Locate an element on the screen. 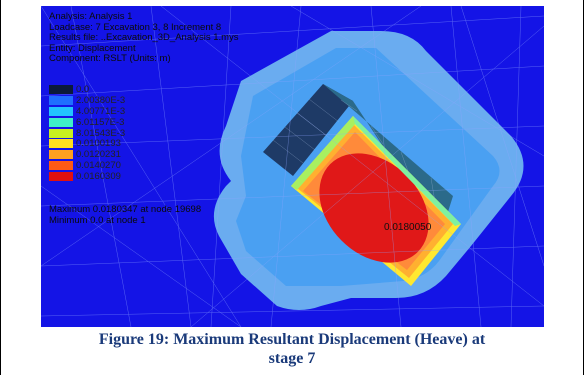 This screenshot has width=584, height=377. legend-row: 8.01543E-3 is located at coordinates (87, 133).